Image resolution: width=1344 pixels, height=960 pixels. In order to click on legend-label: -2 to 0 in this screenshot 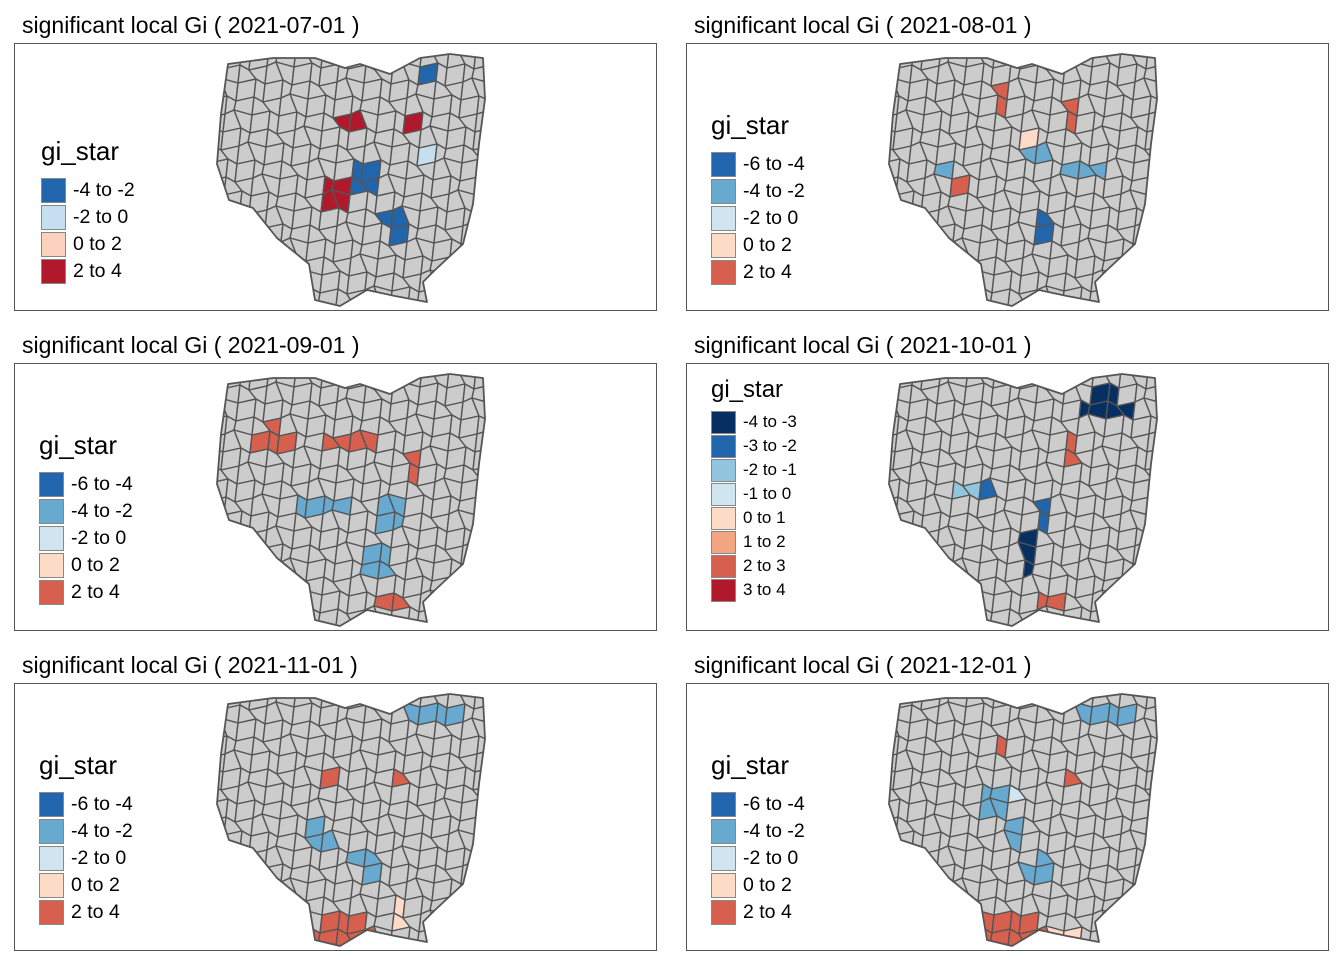, I will do `click(99, 538)`.